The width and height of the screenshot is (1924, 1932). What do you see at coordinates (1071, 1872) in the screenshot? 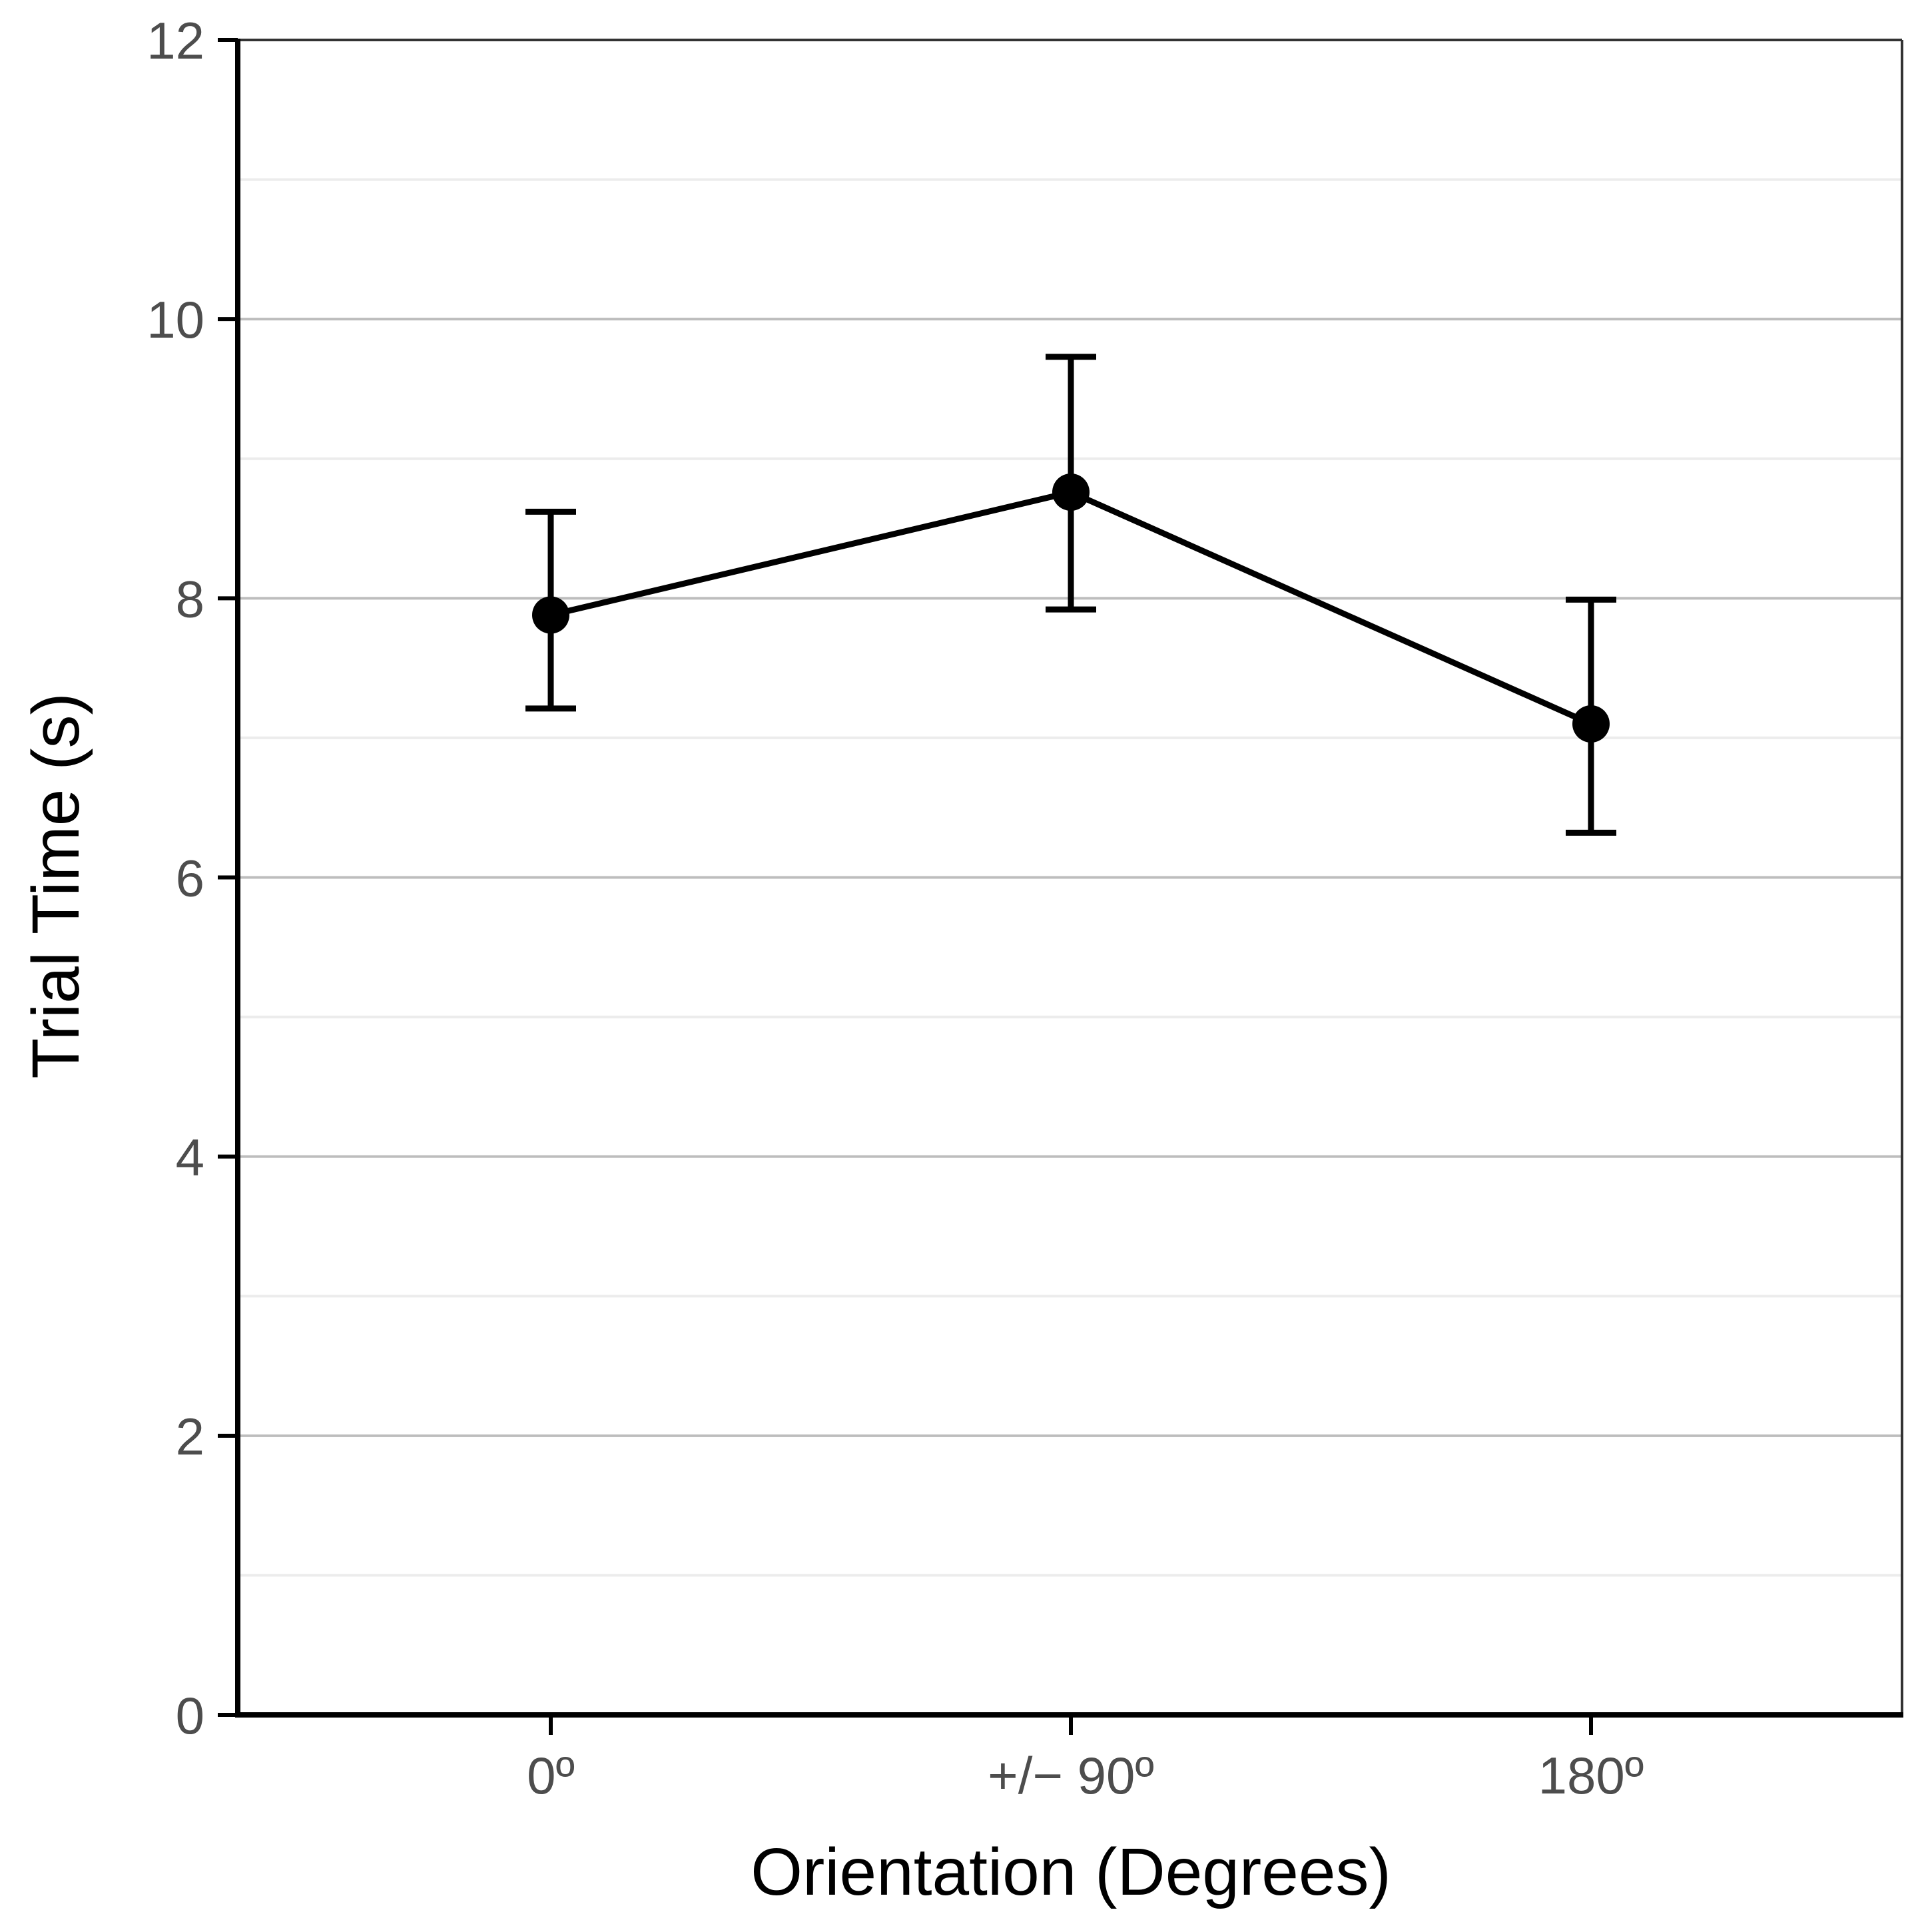
I see `x-axis-title: Orientation (Degrees)` at bounding box center [1071, 1872].